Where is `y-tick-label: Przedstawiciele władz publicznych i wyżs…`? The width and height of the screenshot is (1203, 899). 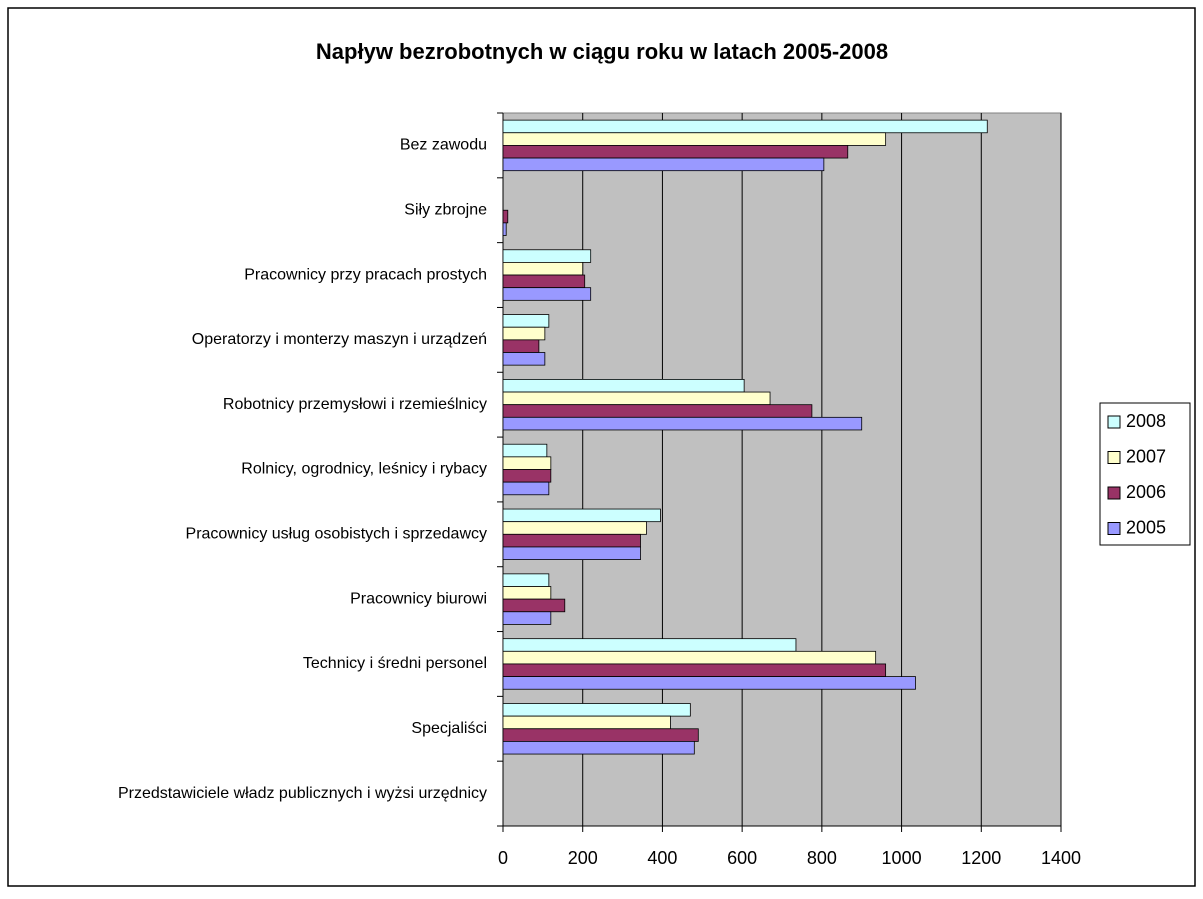
y-tick-label: Przedstawiciele władz publicznych i wyżs… is located at coordinates (302, 793).